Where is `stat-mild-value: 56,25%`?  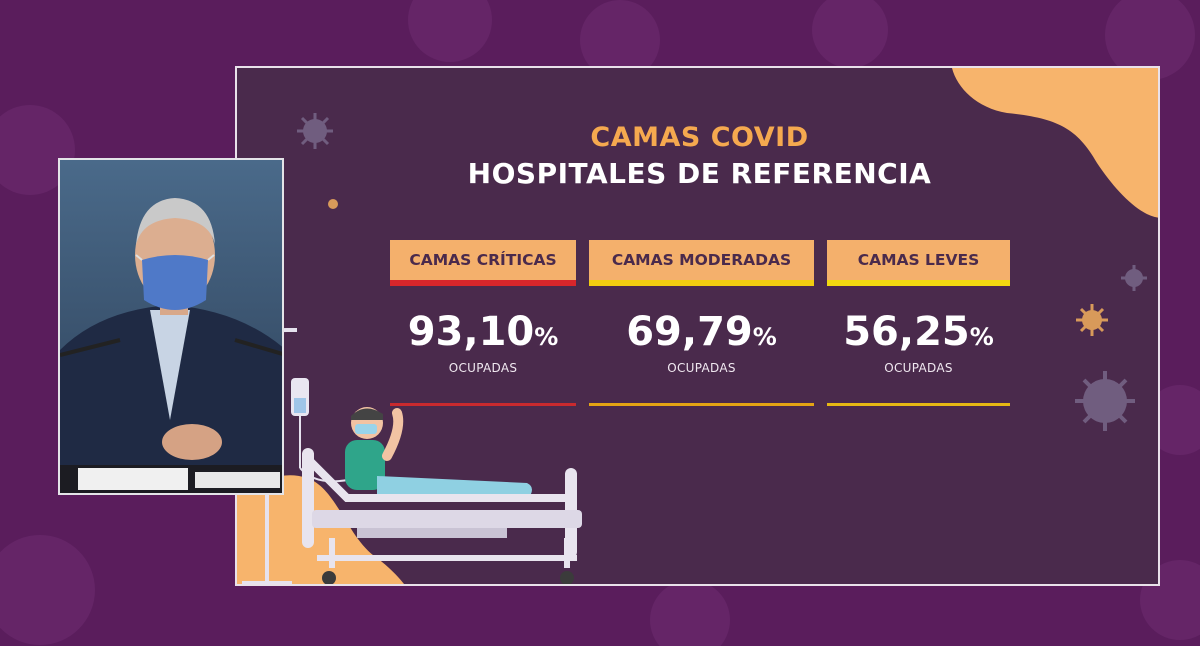
stat-mild-value: 56,25% is located at coordinates (918, 332).